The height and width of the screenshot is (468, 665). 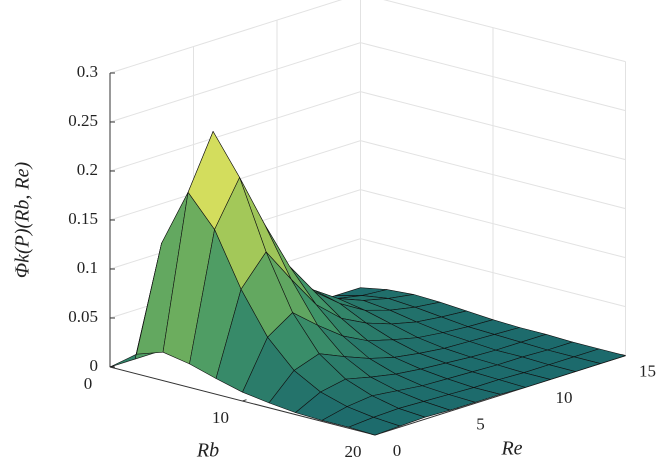 I want to click on y-tick-label: 15, so click(x=647, y=371).